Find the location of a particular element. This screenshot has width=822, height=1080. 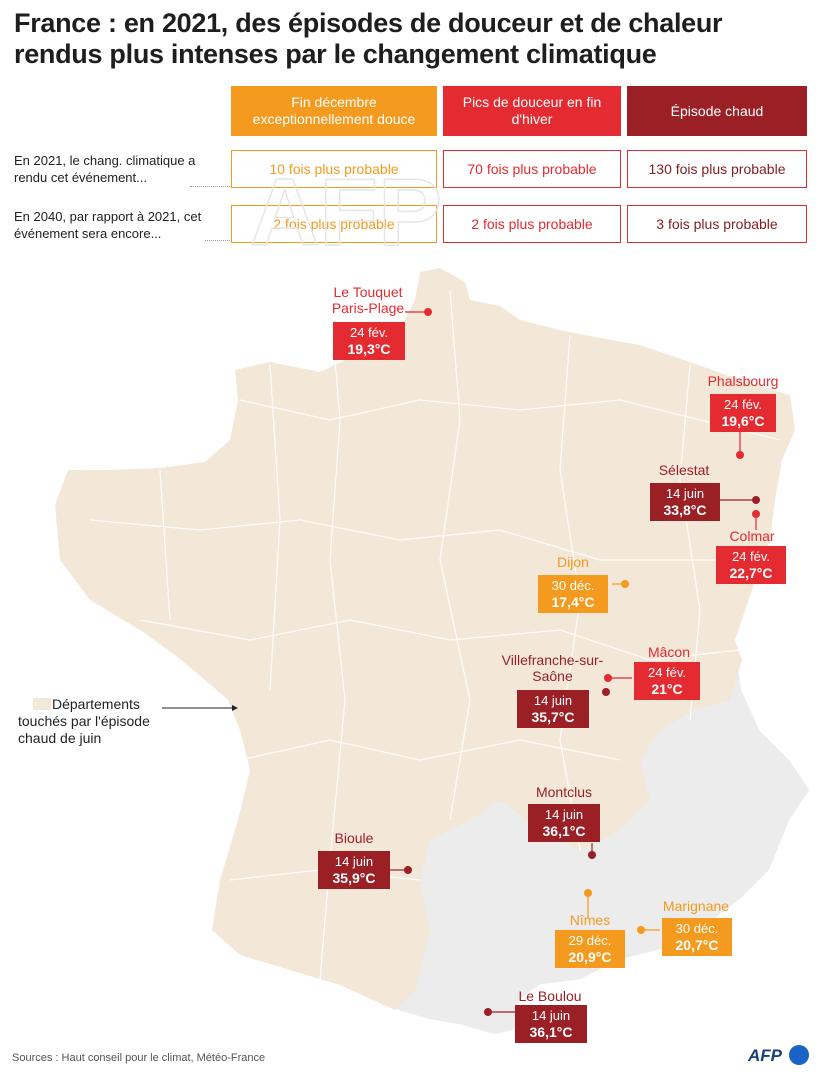

date-bioule: 14 juin is located at coordinates (354, 861).